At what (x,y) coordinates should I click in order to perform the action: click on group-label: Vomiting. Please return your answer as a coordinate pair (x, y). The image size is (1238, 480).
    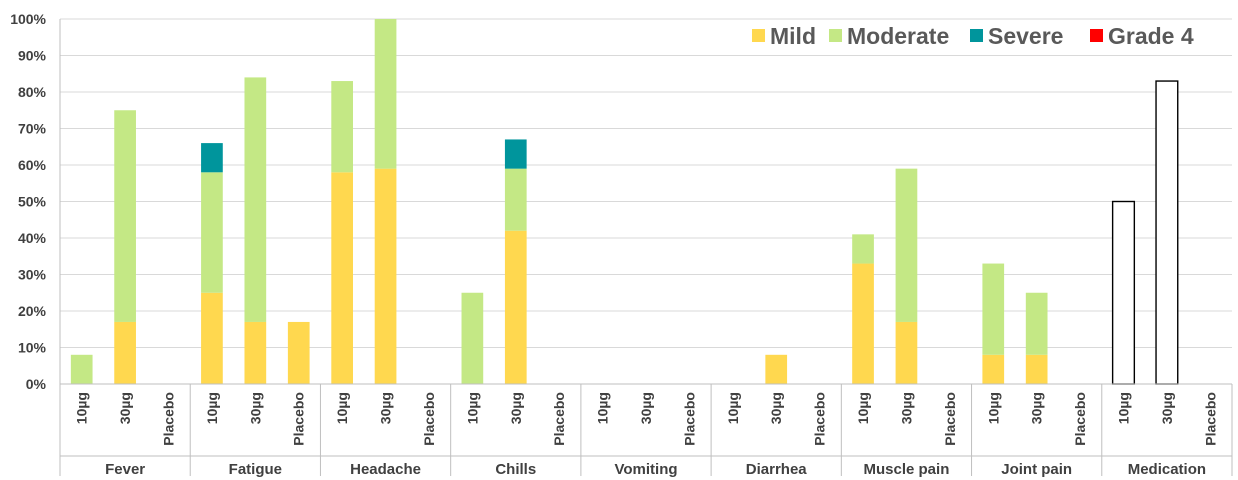
    Looking at the image, I should click on (645, 469).